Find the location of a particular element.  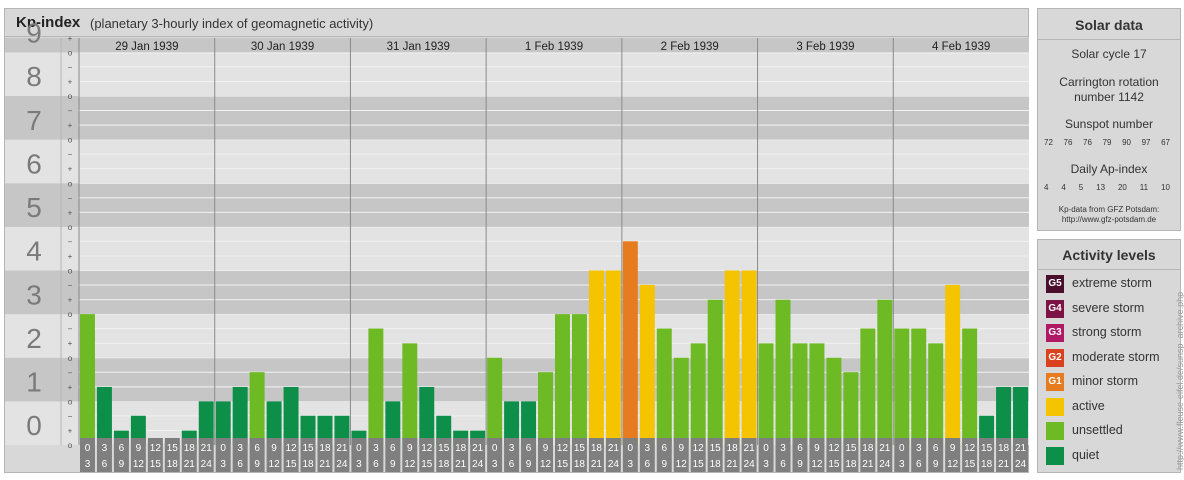

third-mark: − is located at coordinates (70, 154).